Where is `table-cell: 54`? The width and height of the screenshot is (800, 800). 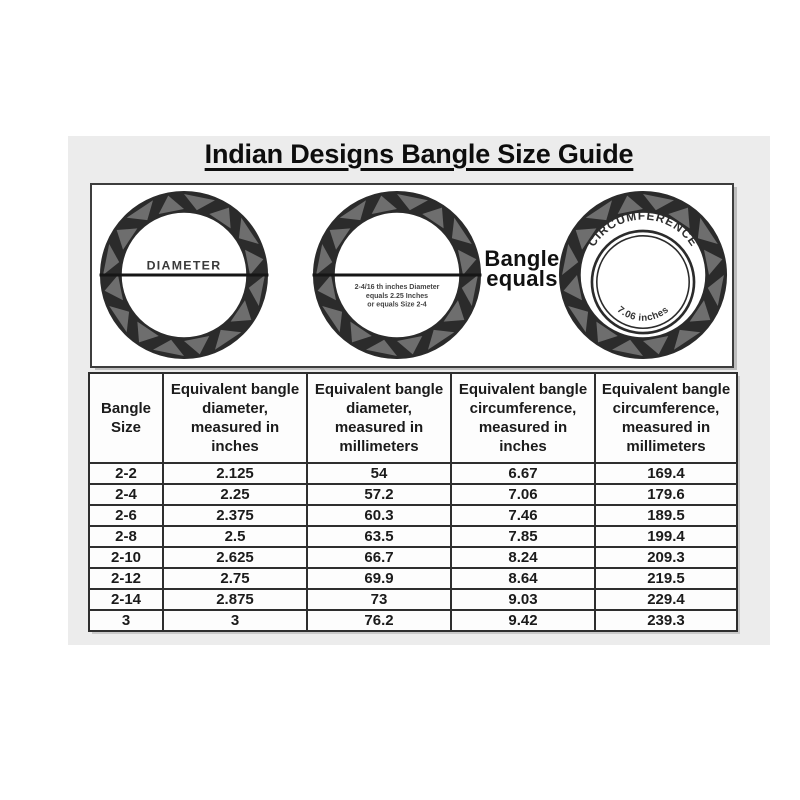
table-cell: 54 is located at coordinates (379, 473).